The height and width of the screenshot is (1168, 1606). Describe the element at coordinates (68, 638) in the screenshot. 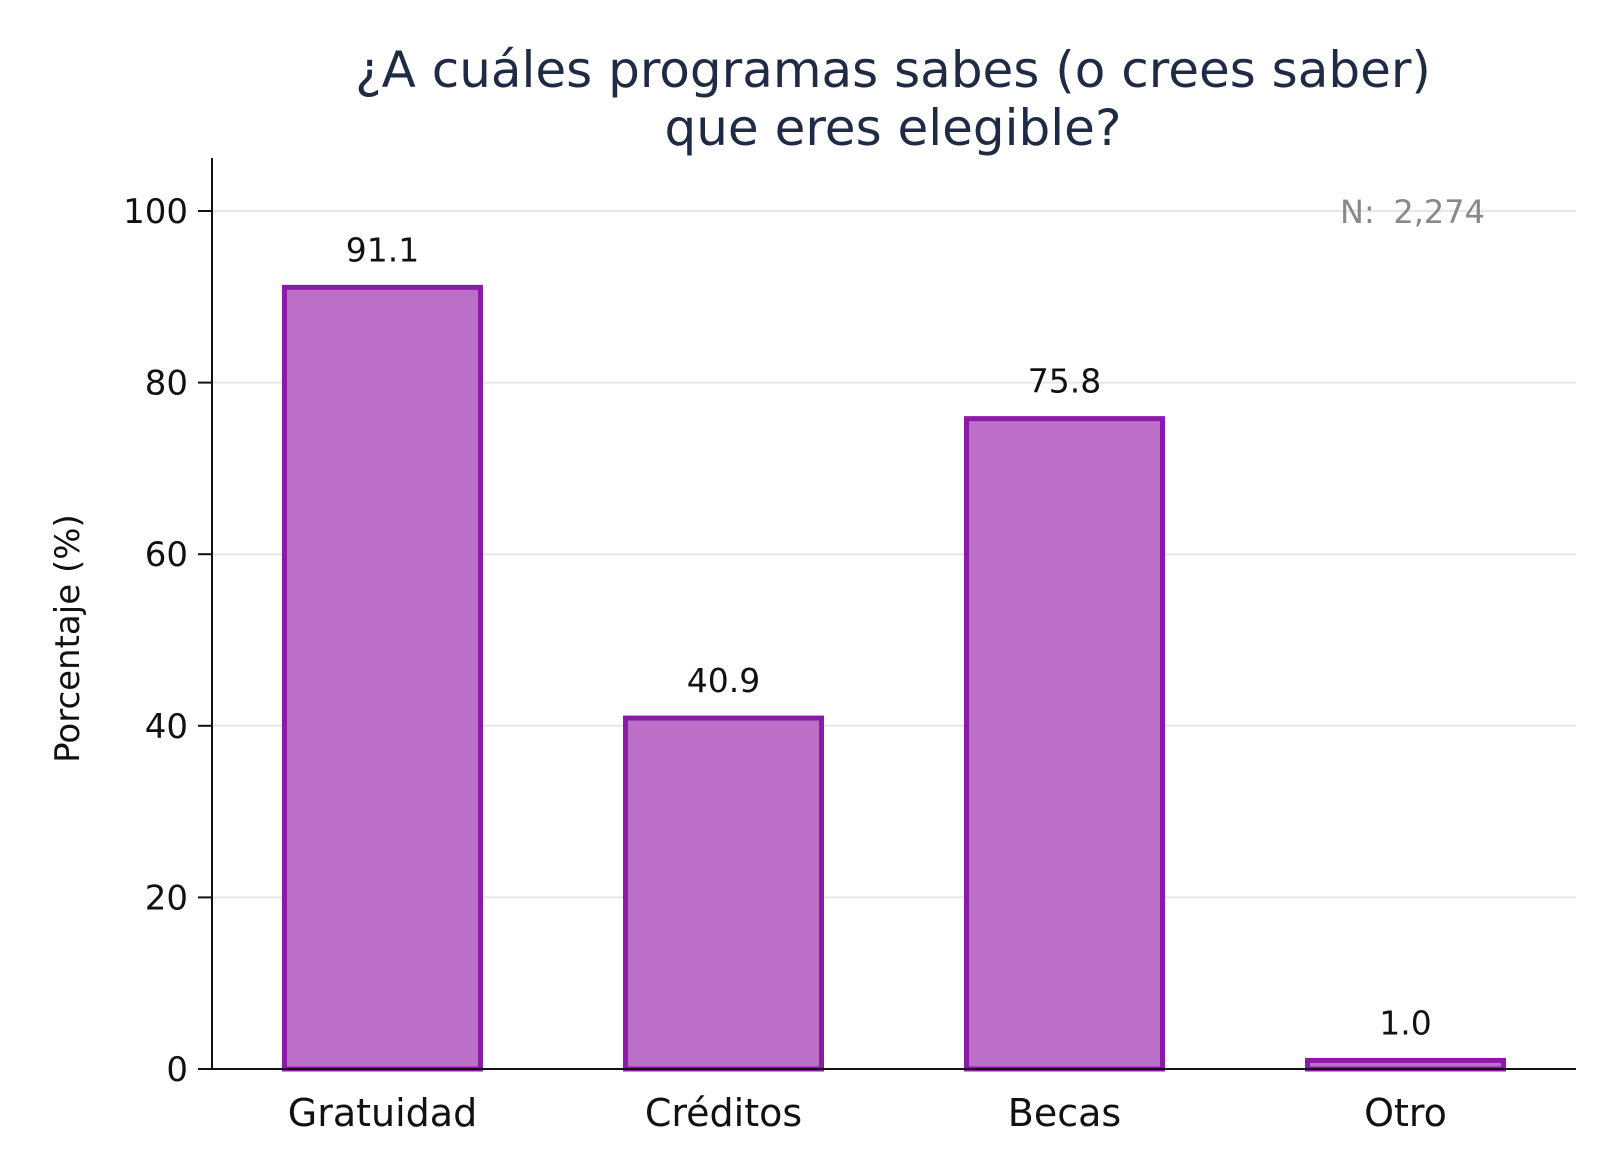

I see `y-axis-title: Porcentaje (%)` at that location.